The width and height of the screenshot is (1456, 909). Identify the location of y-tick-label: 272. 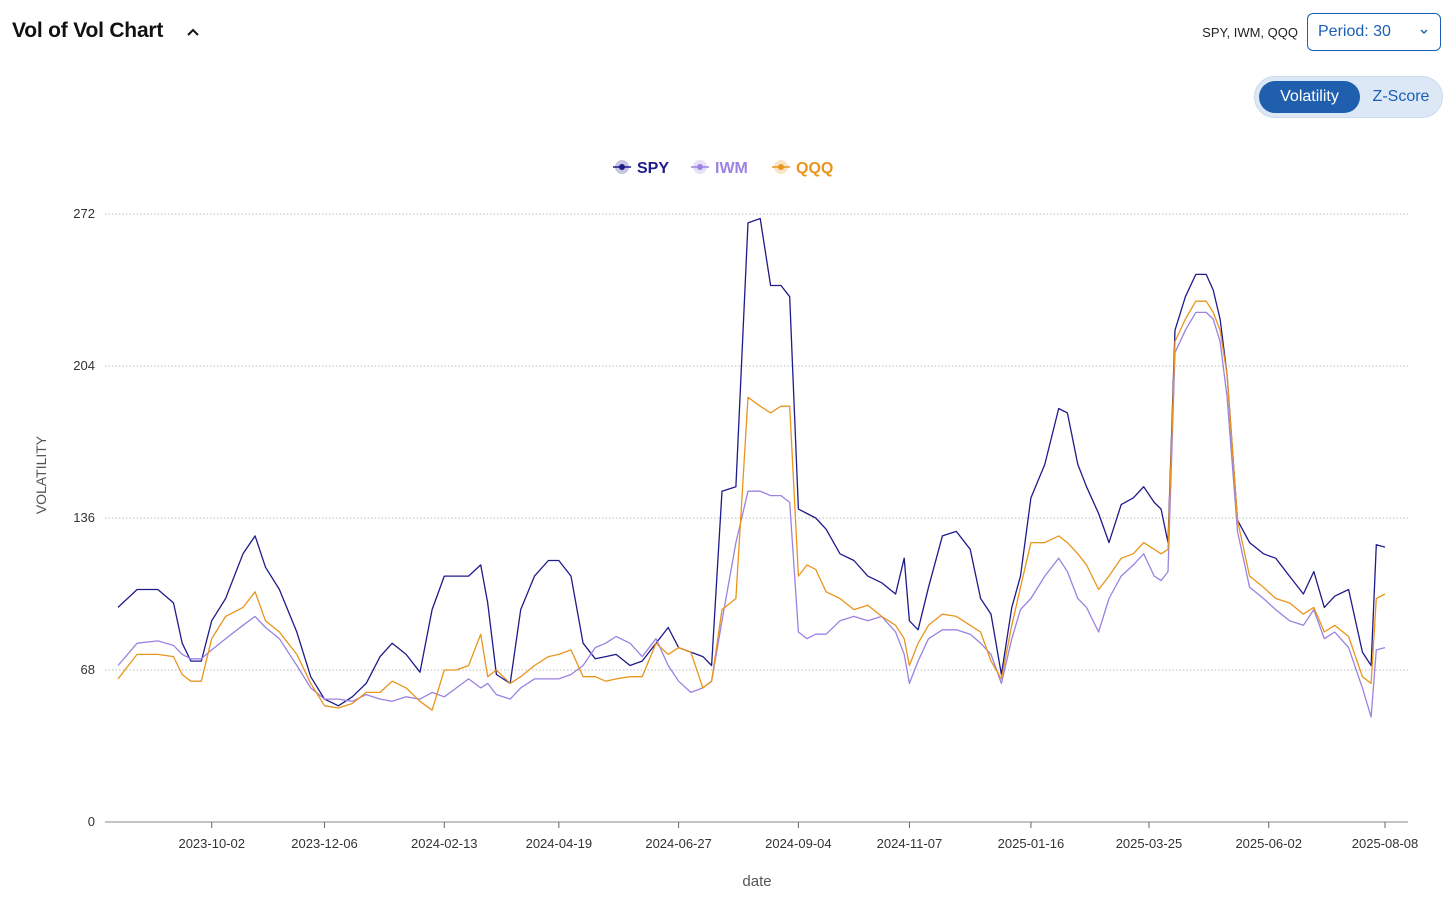
(84, 213).